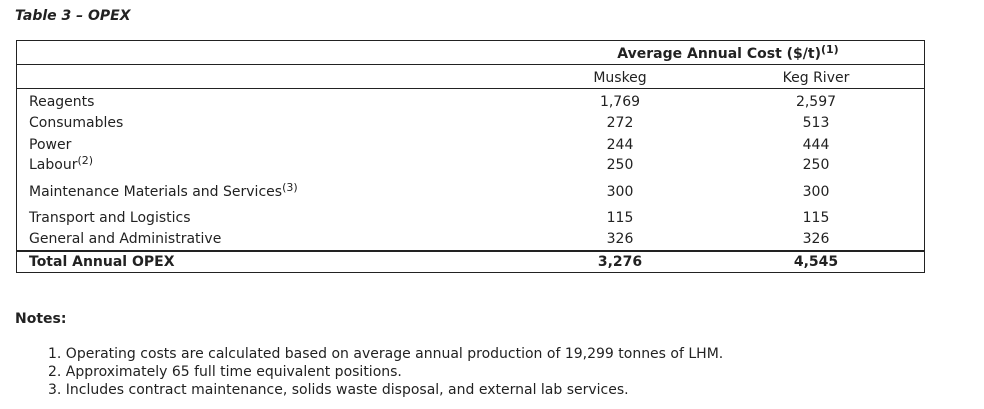 The image size is (984, 409). I want to click on label-text: Transport and Logistics, so click(110, 218).